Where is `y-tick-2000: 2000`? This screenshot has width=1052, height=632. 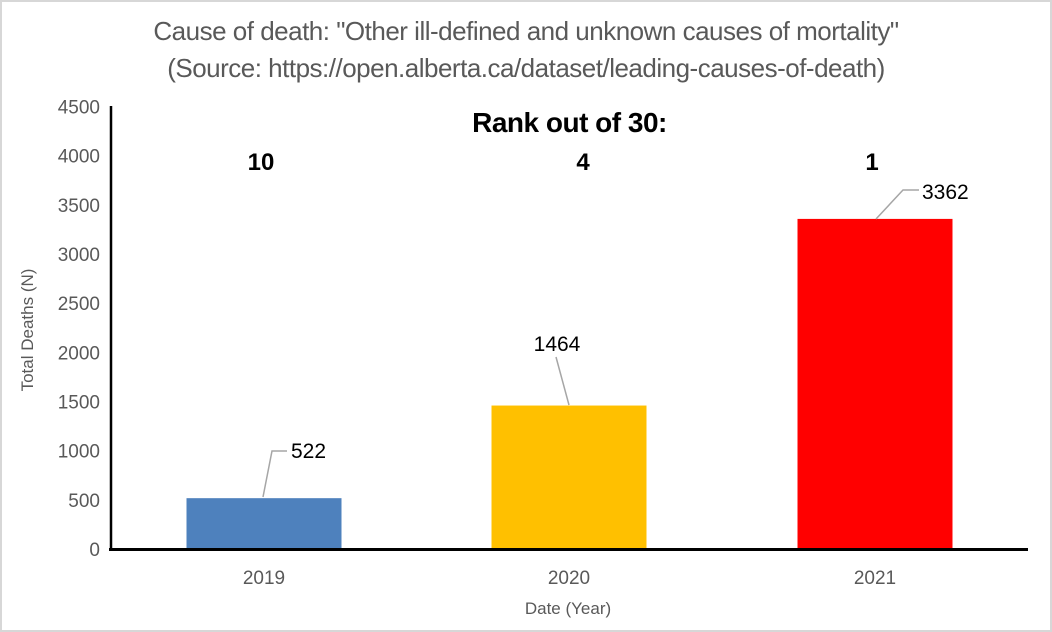 y-tick-2000: 2000 is located at coordinates (79, 353).